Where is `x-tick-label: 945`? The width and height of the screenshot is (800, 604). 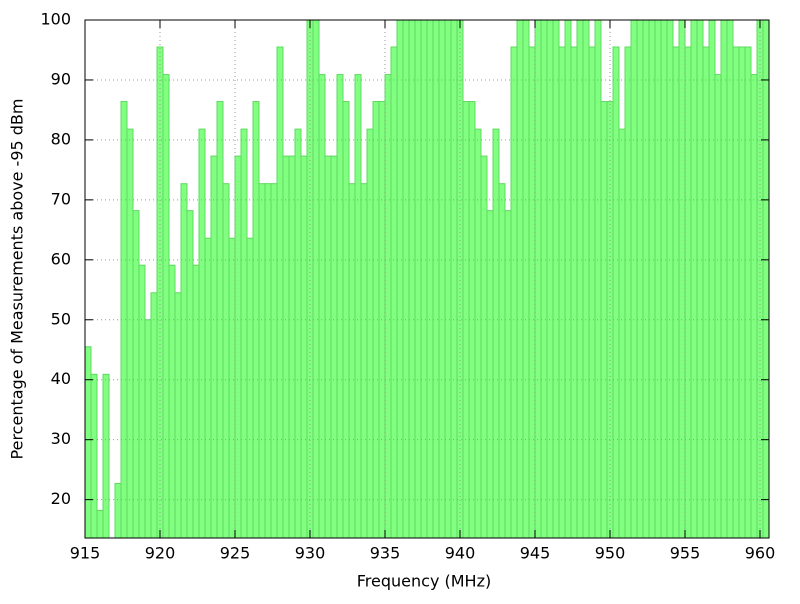
x-tick-label: 945 is located at coordinates (535, 553).